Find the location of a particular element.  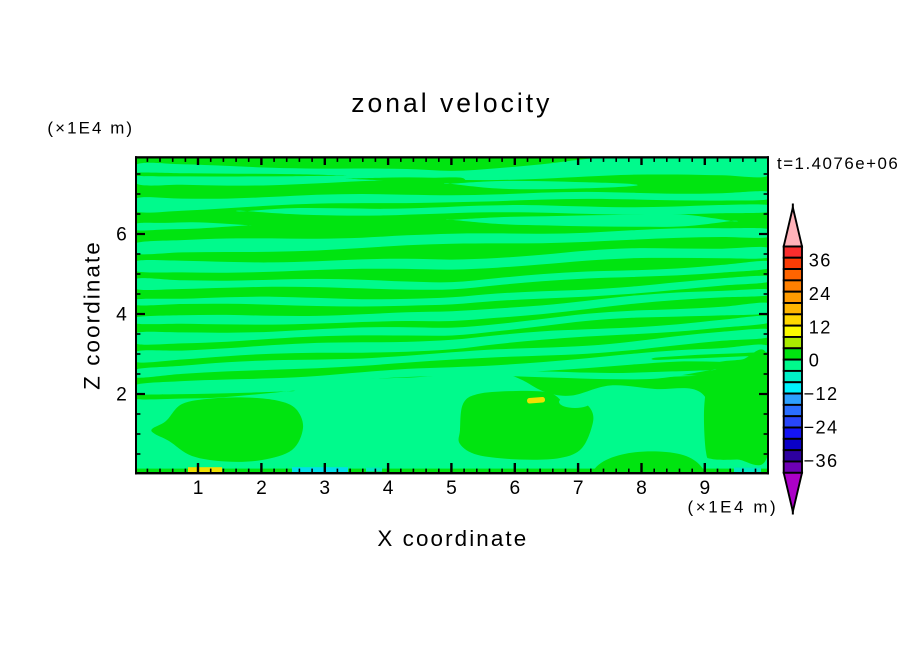

svg-text: X coordinate is located at coordinates (452, 538).